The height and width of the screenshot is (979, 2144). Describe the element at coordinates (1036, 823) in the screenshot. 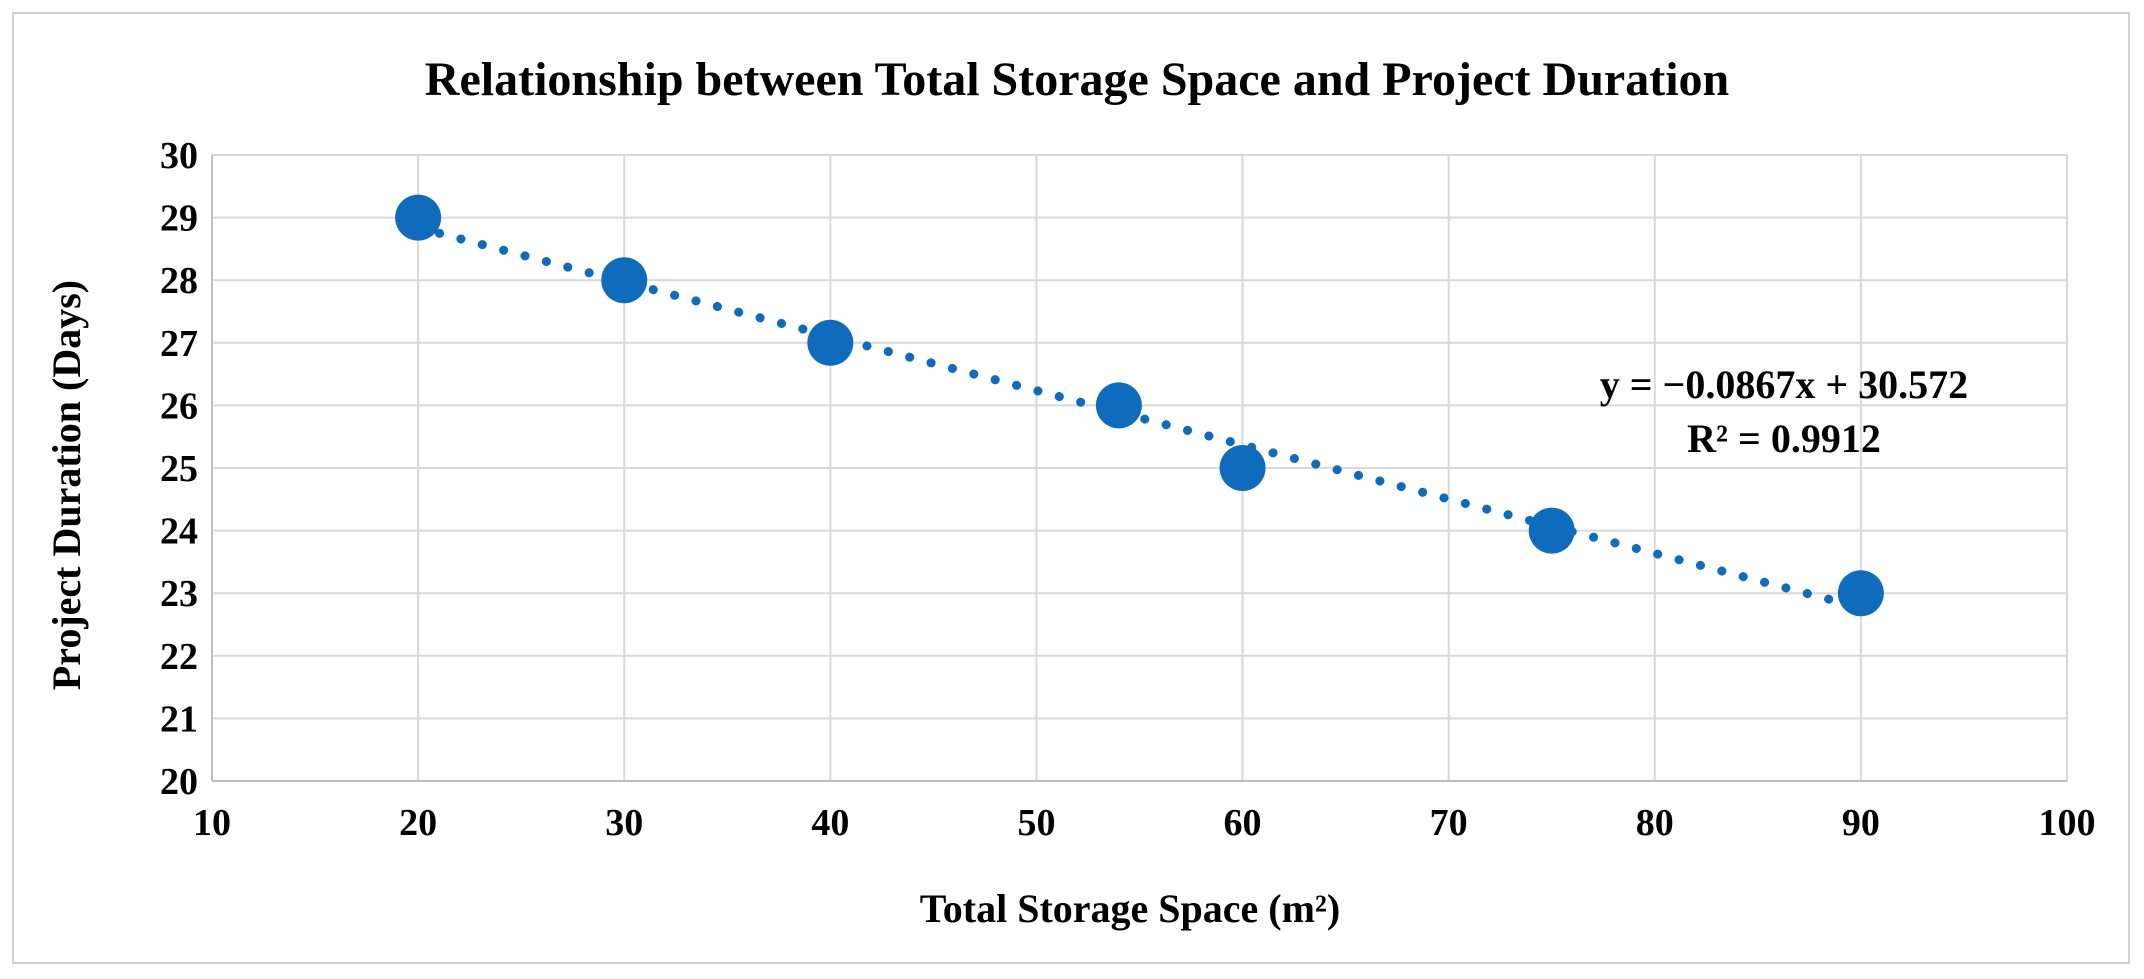

I see `x-tick-label: 50` at that location.